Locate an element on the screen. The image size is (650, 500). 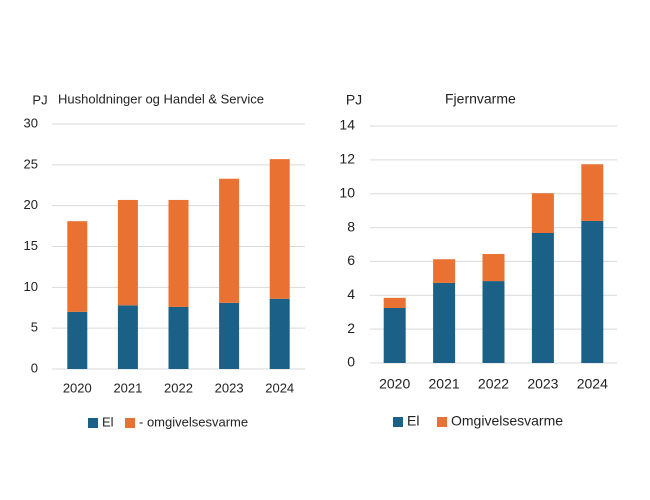
y-tick-label: 5 is located at coordinates (34, 327).